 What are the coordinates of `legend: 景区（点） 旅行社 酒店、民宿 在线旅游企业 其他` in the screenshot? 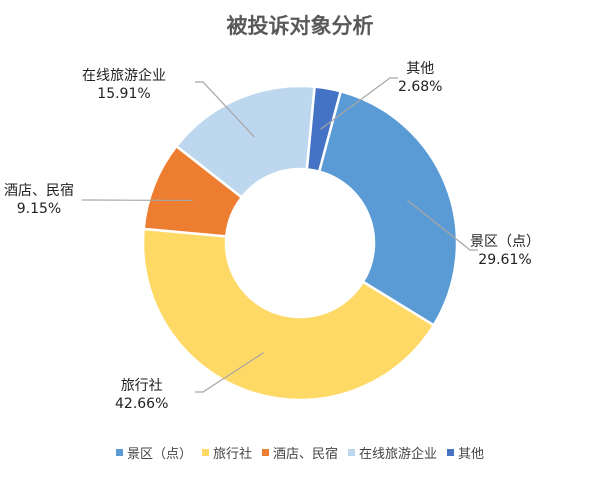 It's located at (300, 452).